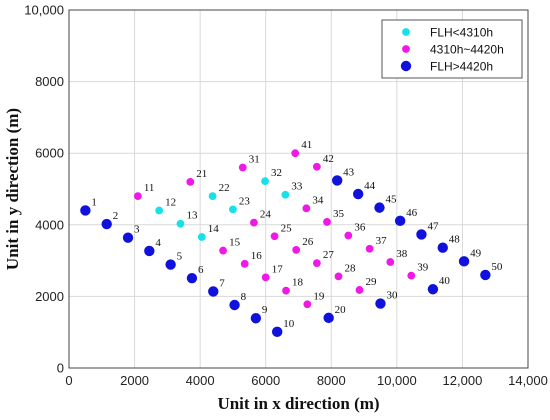 The height and width of the screenshot is (420, 550). I want to click on point-label-28: 28, so click(350, 268).